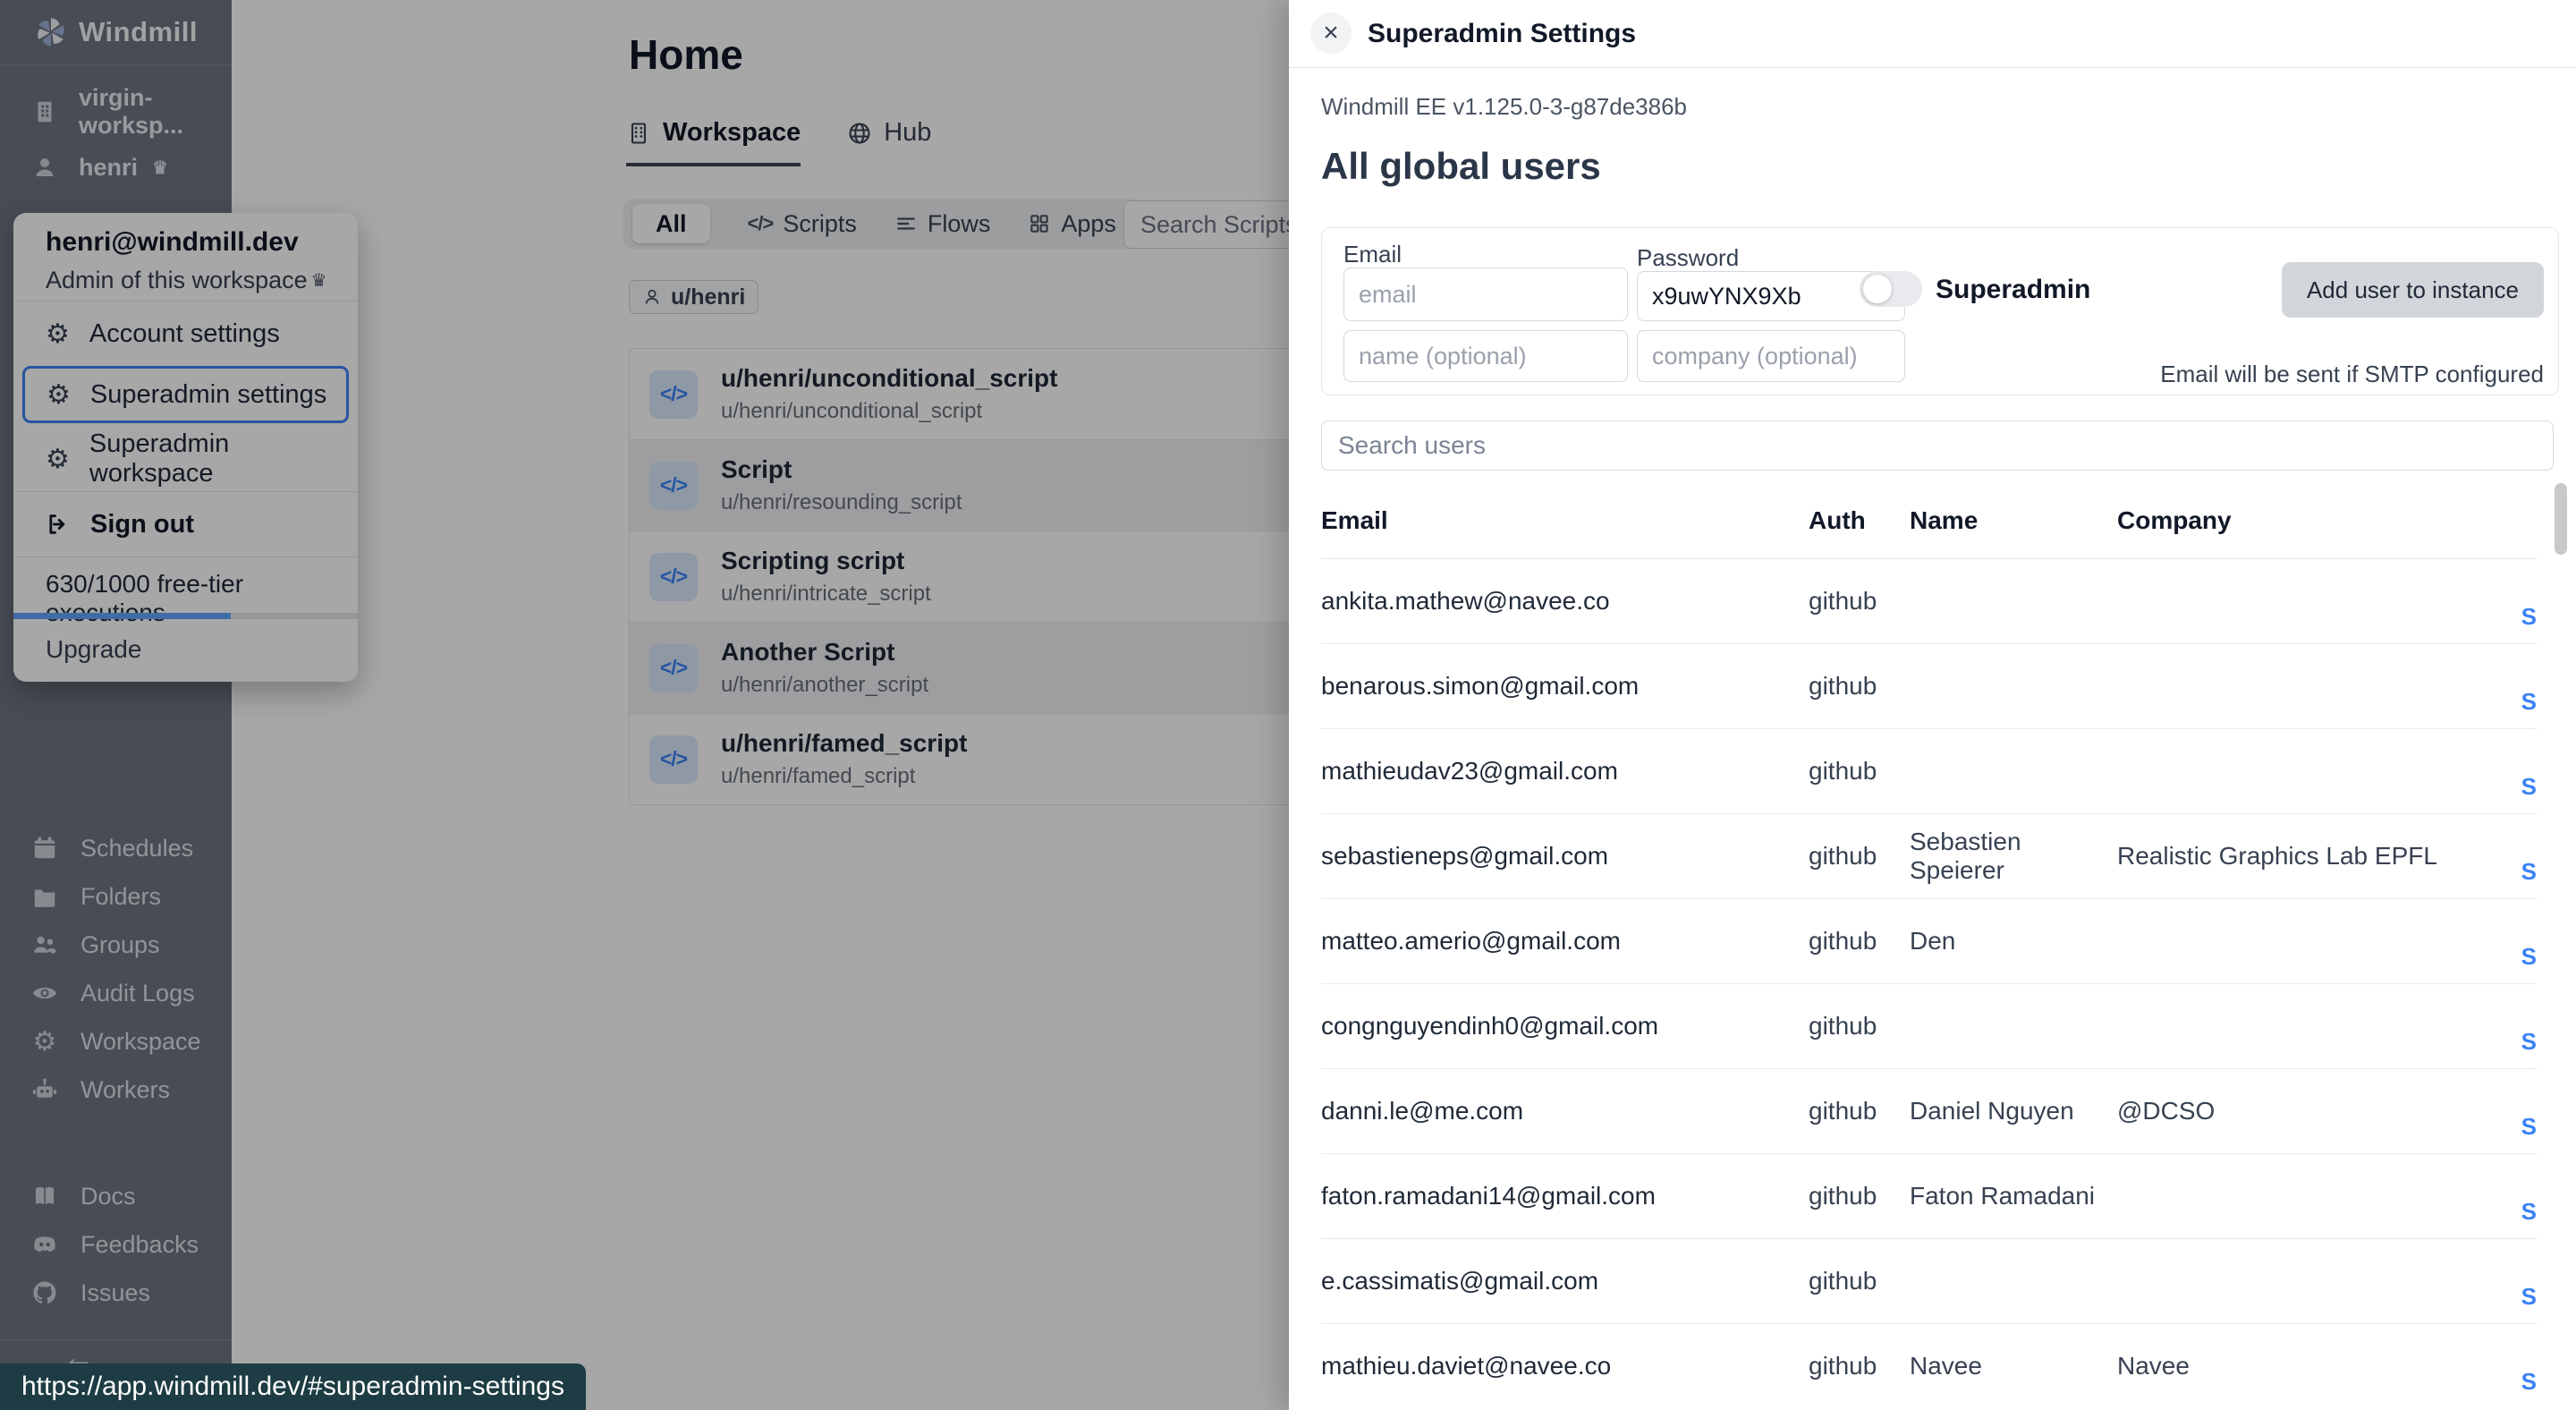 The height and width of the screenshot is (1410, 2576). What do you see at coordinates (1490, 1026) in the screenshot?
I see `cell-email: congnguyendinh0@gmail.com` at bounding box center [1490, 1026].